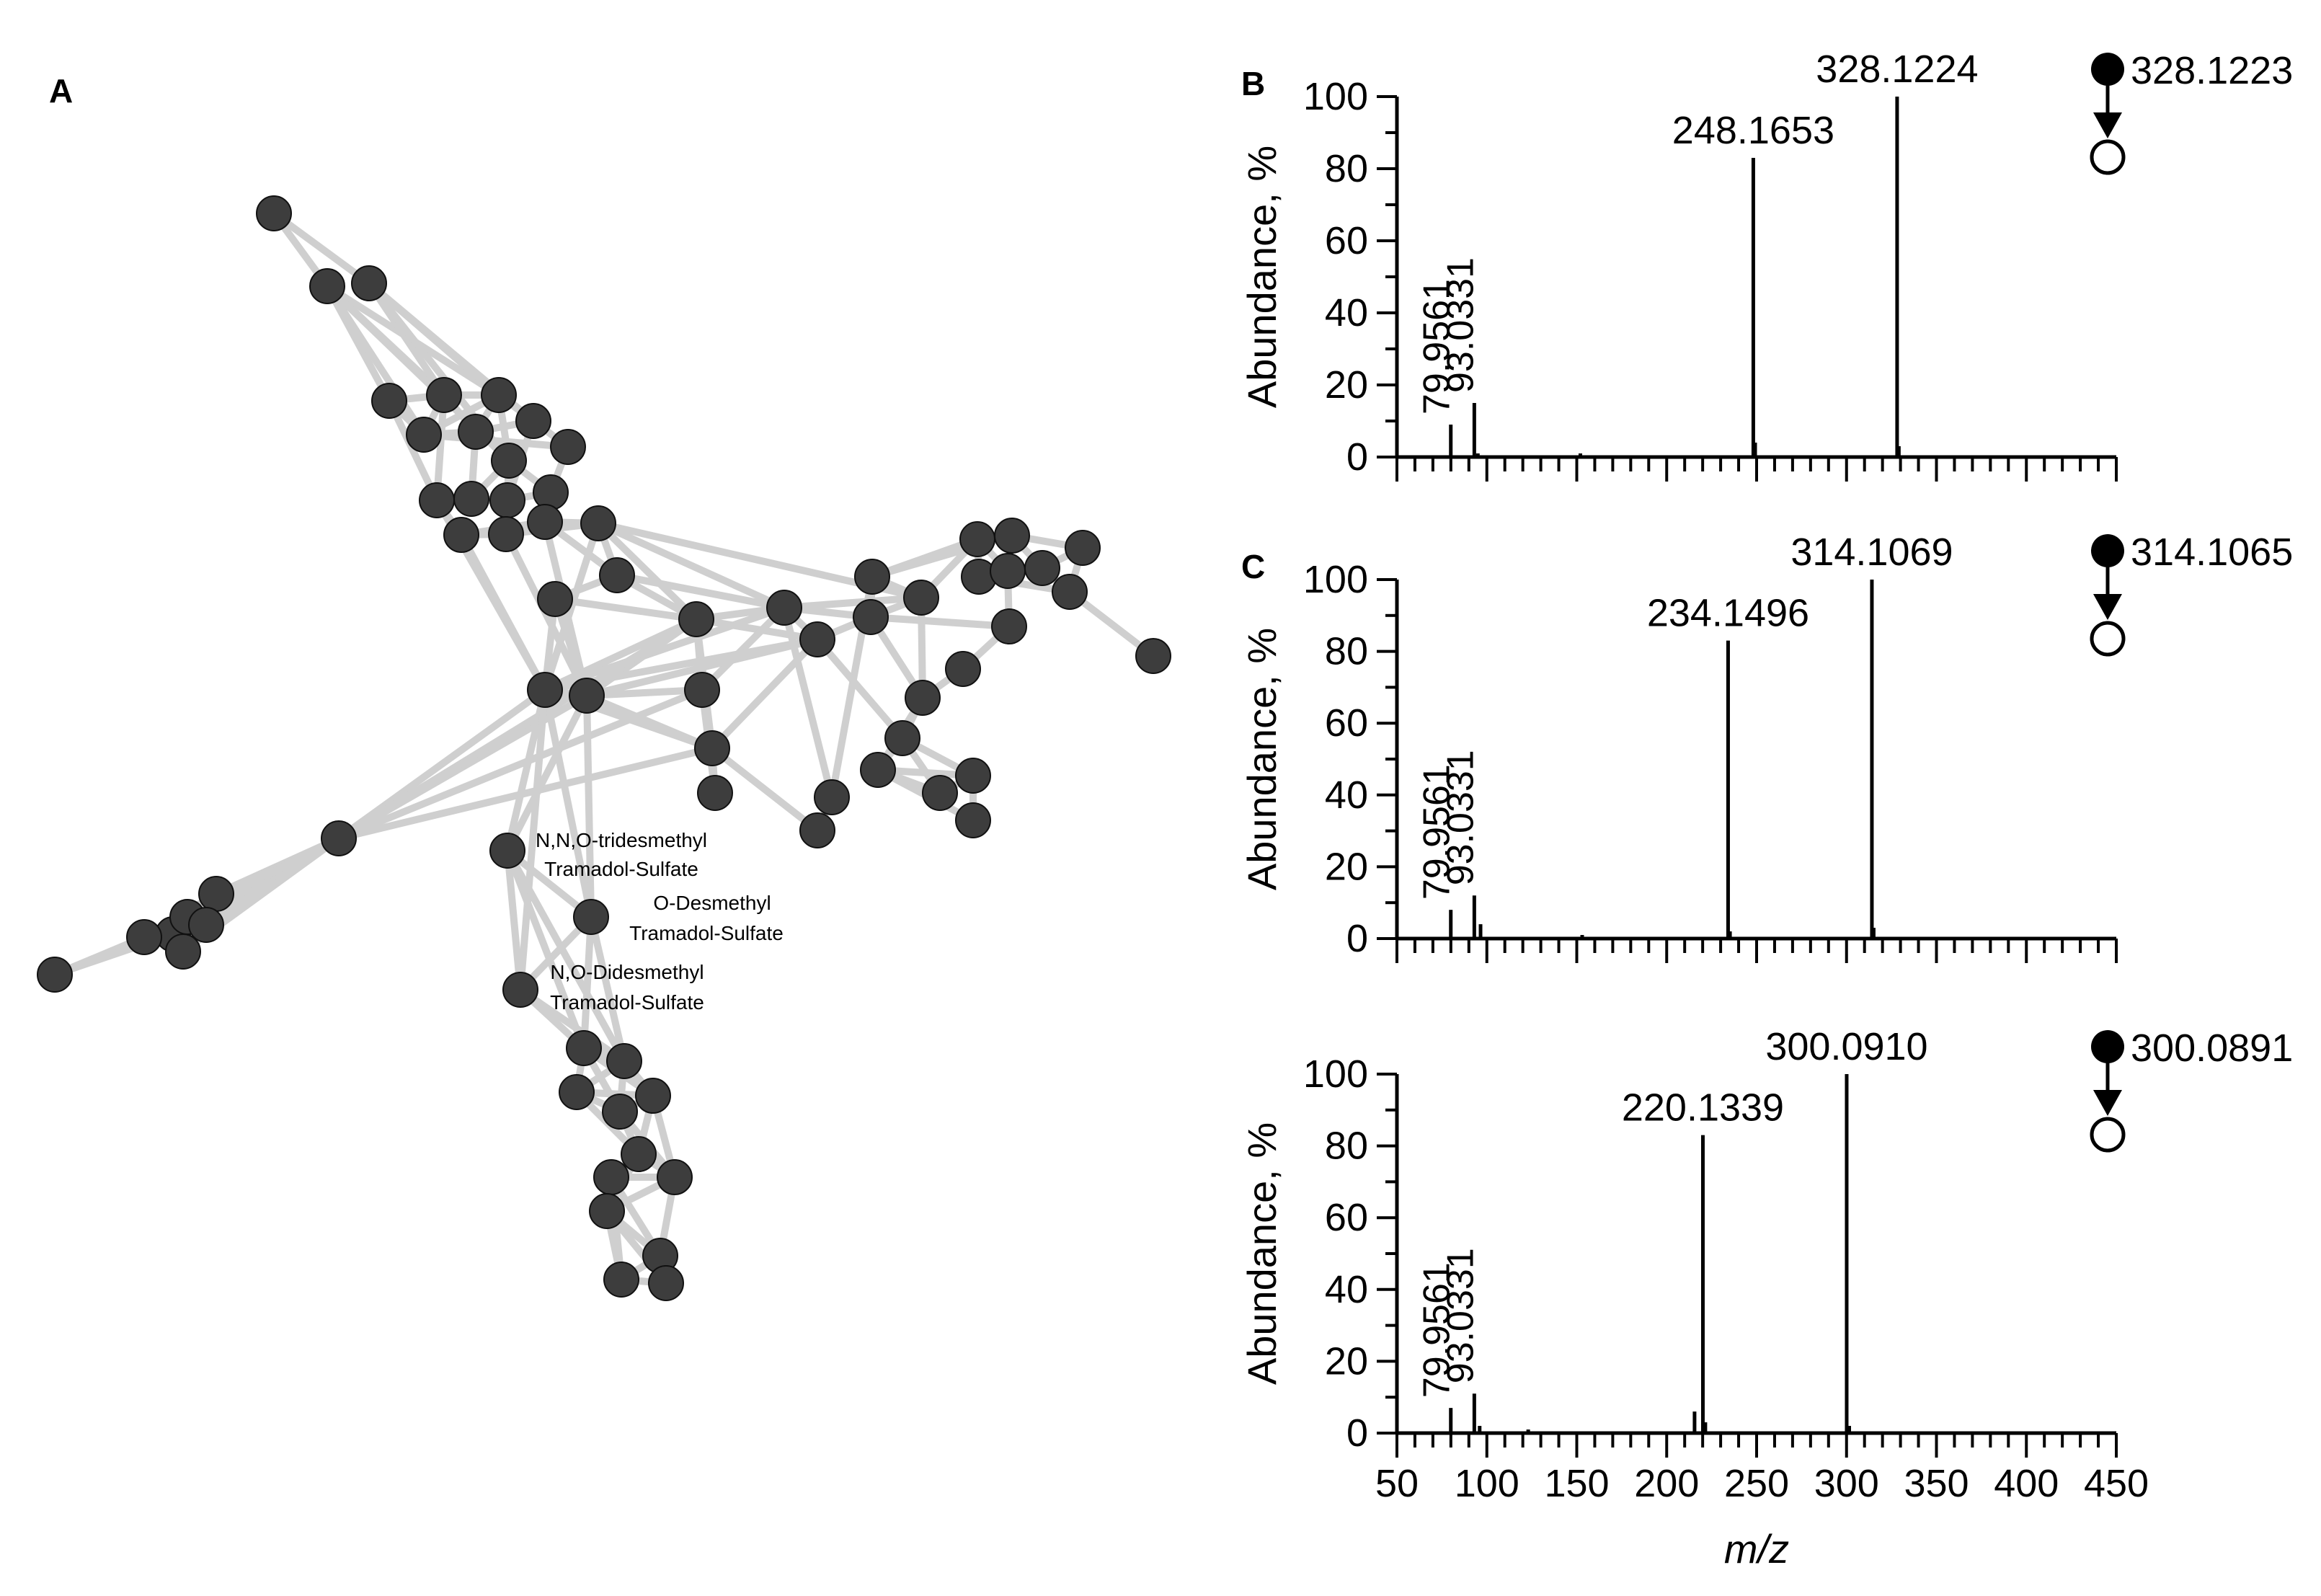 The image size is (2321, 1596). Describe the element at coordinates (2212, 1048) in the screenshot. I see `precursor-mz-label: 300.0891` at that location.